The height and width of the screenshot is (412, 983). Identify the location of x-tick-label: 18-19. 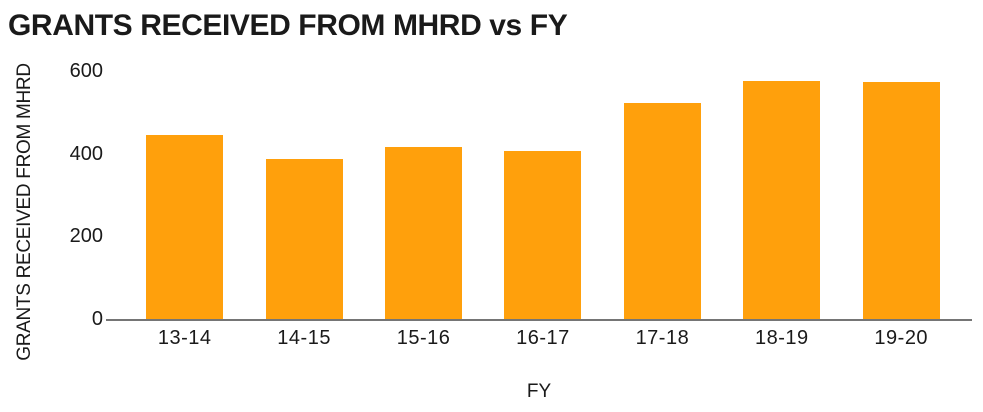
(781, 338).